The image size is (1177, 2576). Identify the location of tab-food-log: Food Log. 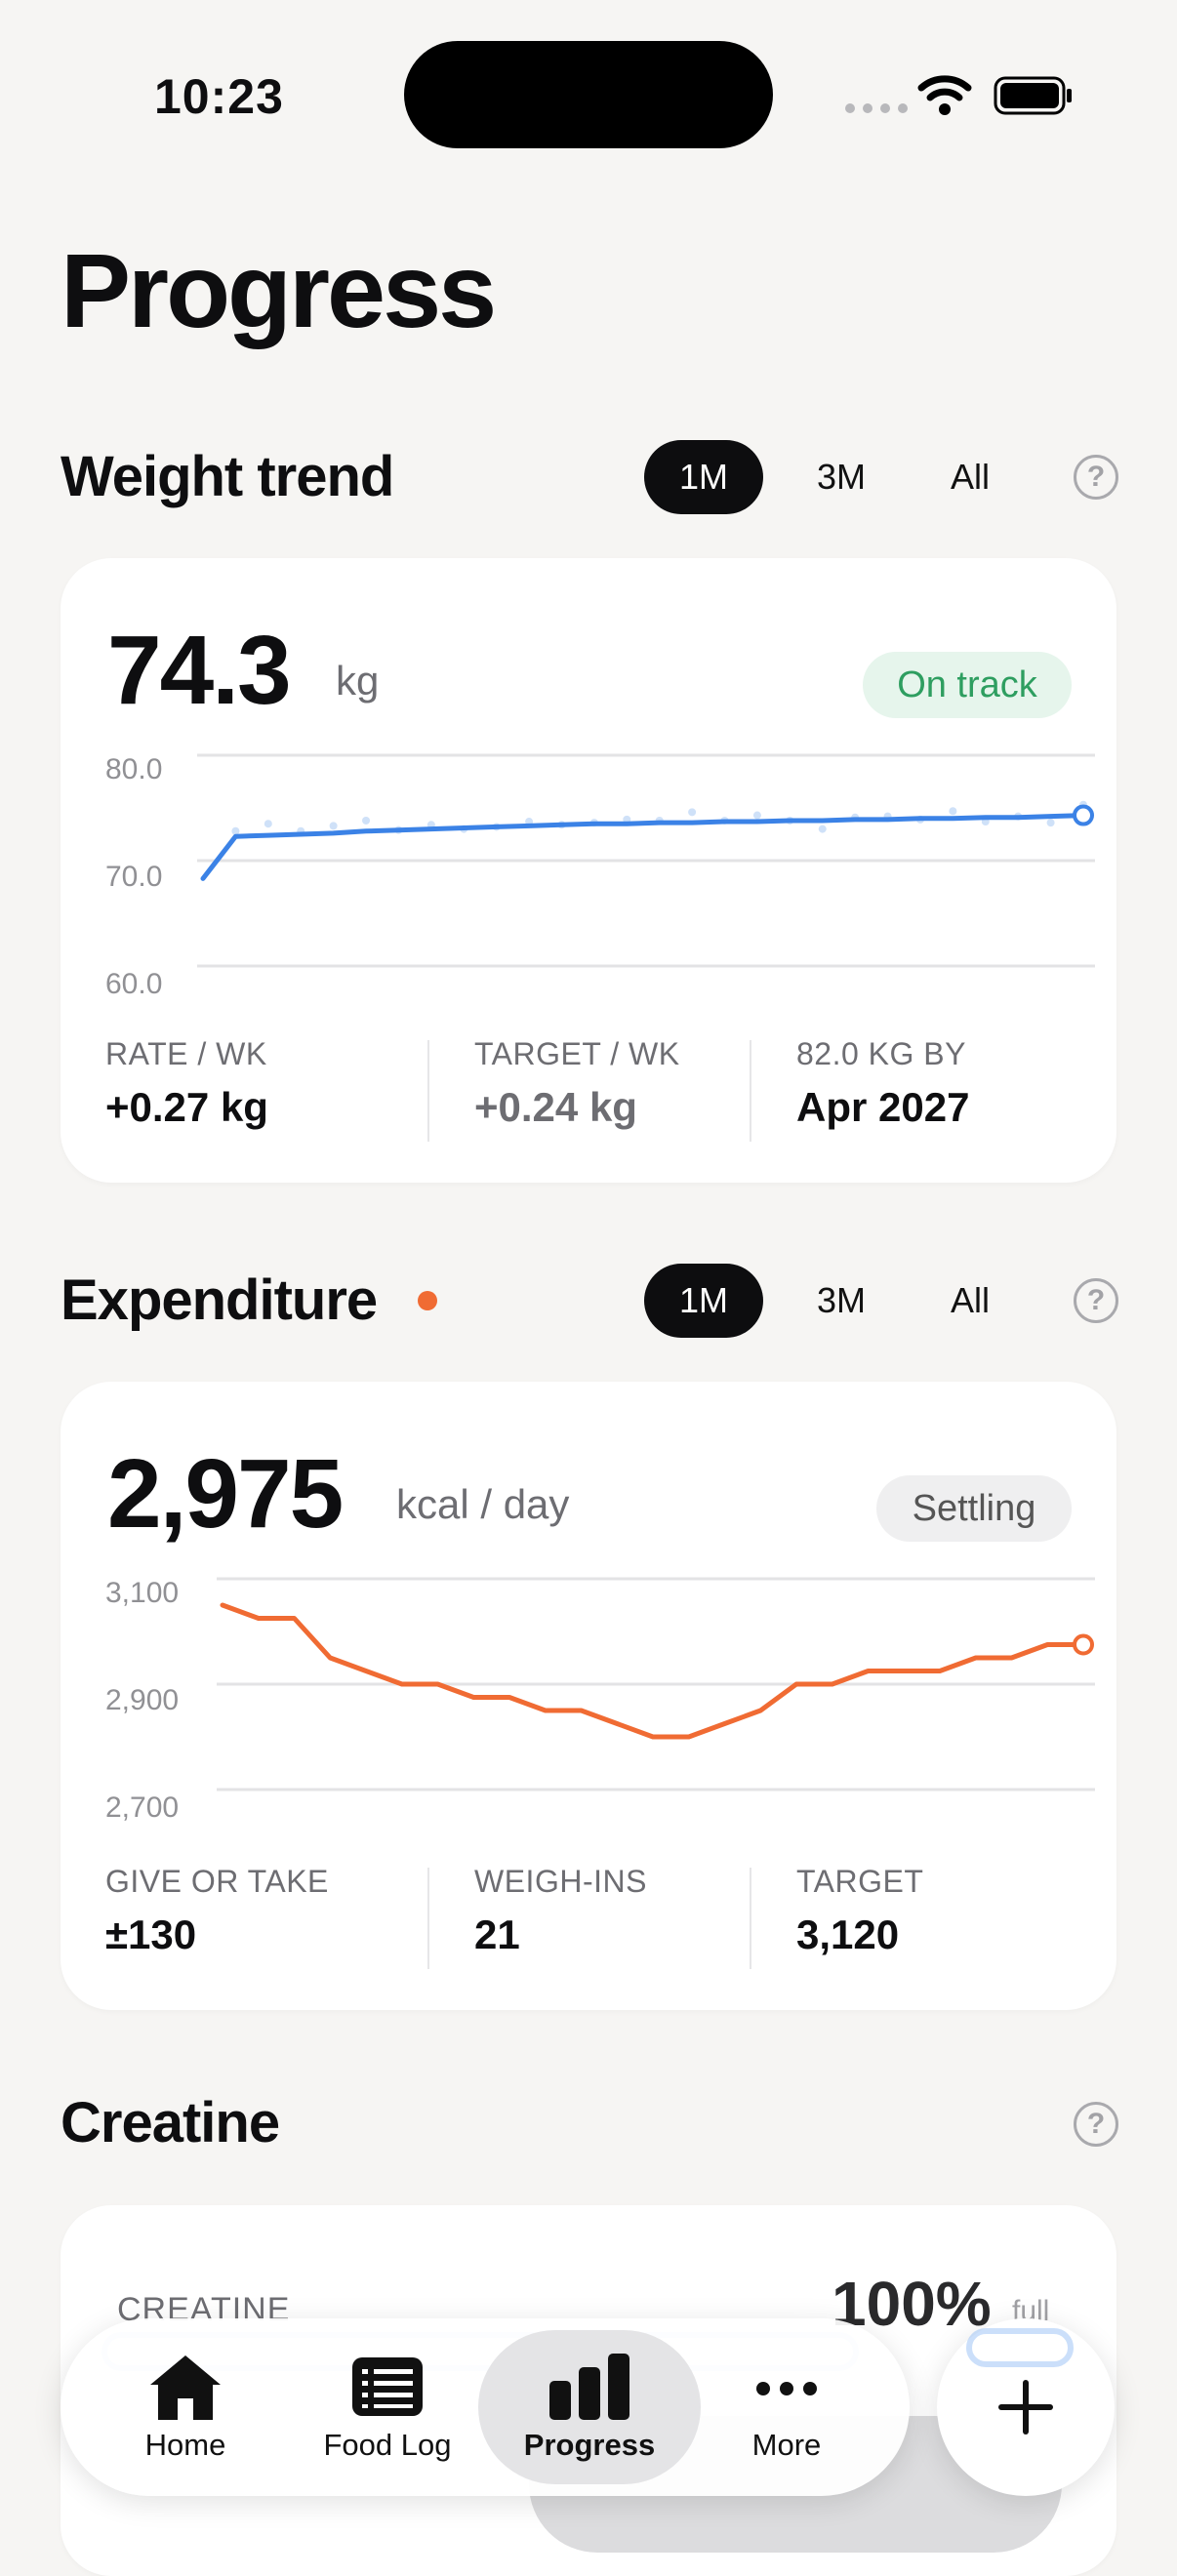
(387, 2407).